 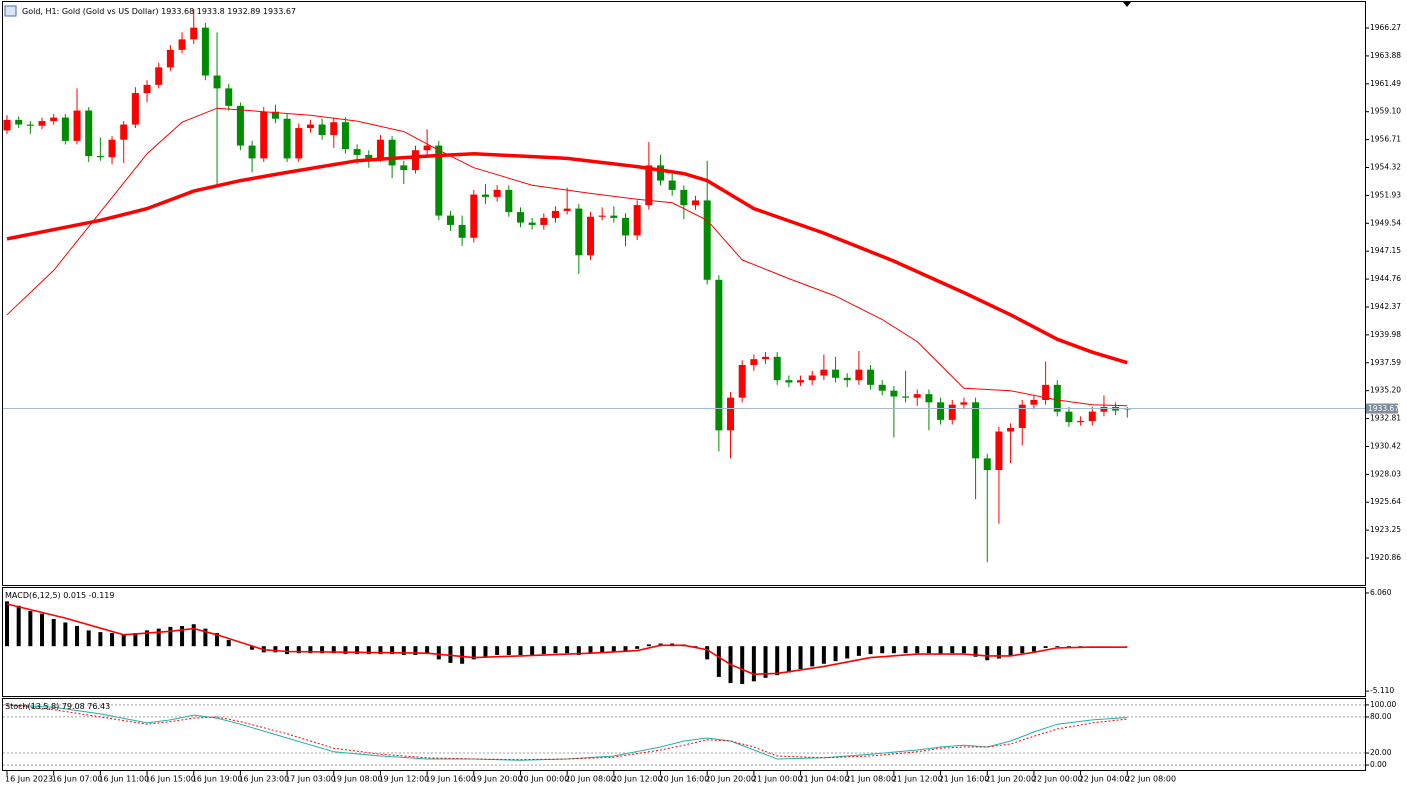 What do you see at coordinates (77, 779) in the screenshot?
I see `x-tick-label: 16 Jun 07:00` at bounding box center [77, 779].